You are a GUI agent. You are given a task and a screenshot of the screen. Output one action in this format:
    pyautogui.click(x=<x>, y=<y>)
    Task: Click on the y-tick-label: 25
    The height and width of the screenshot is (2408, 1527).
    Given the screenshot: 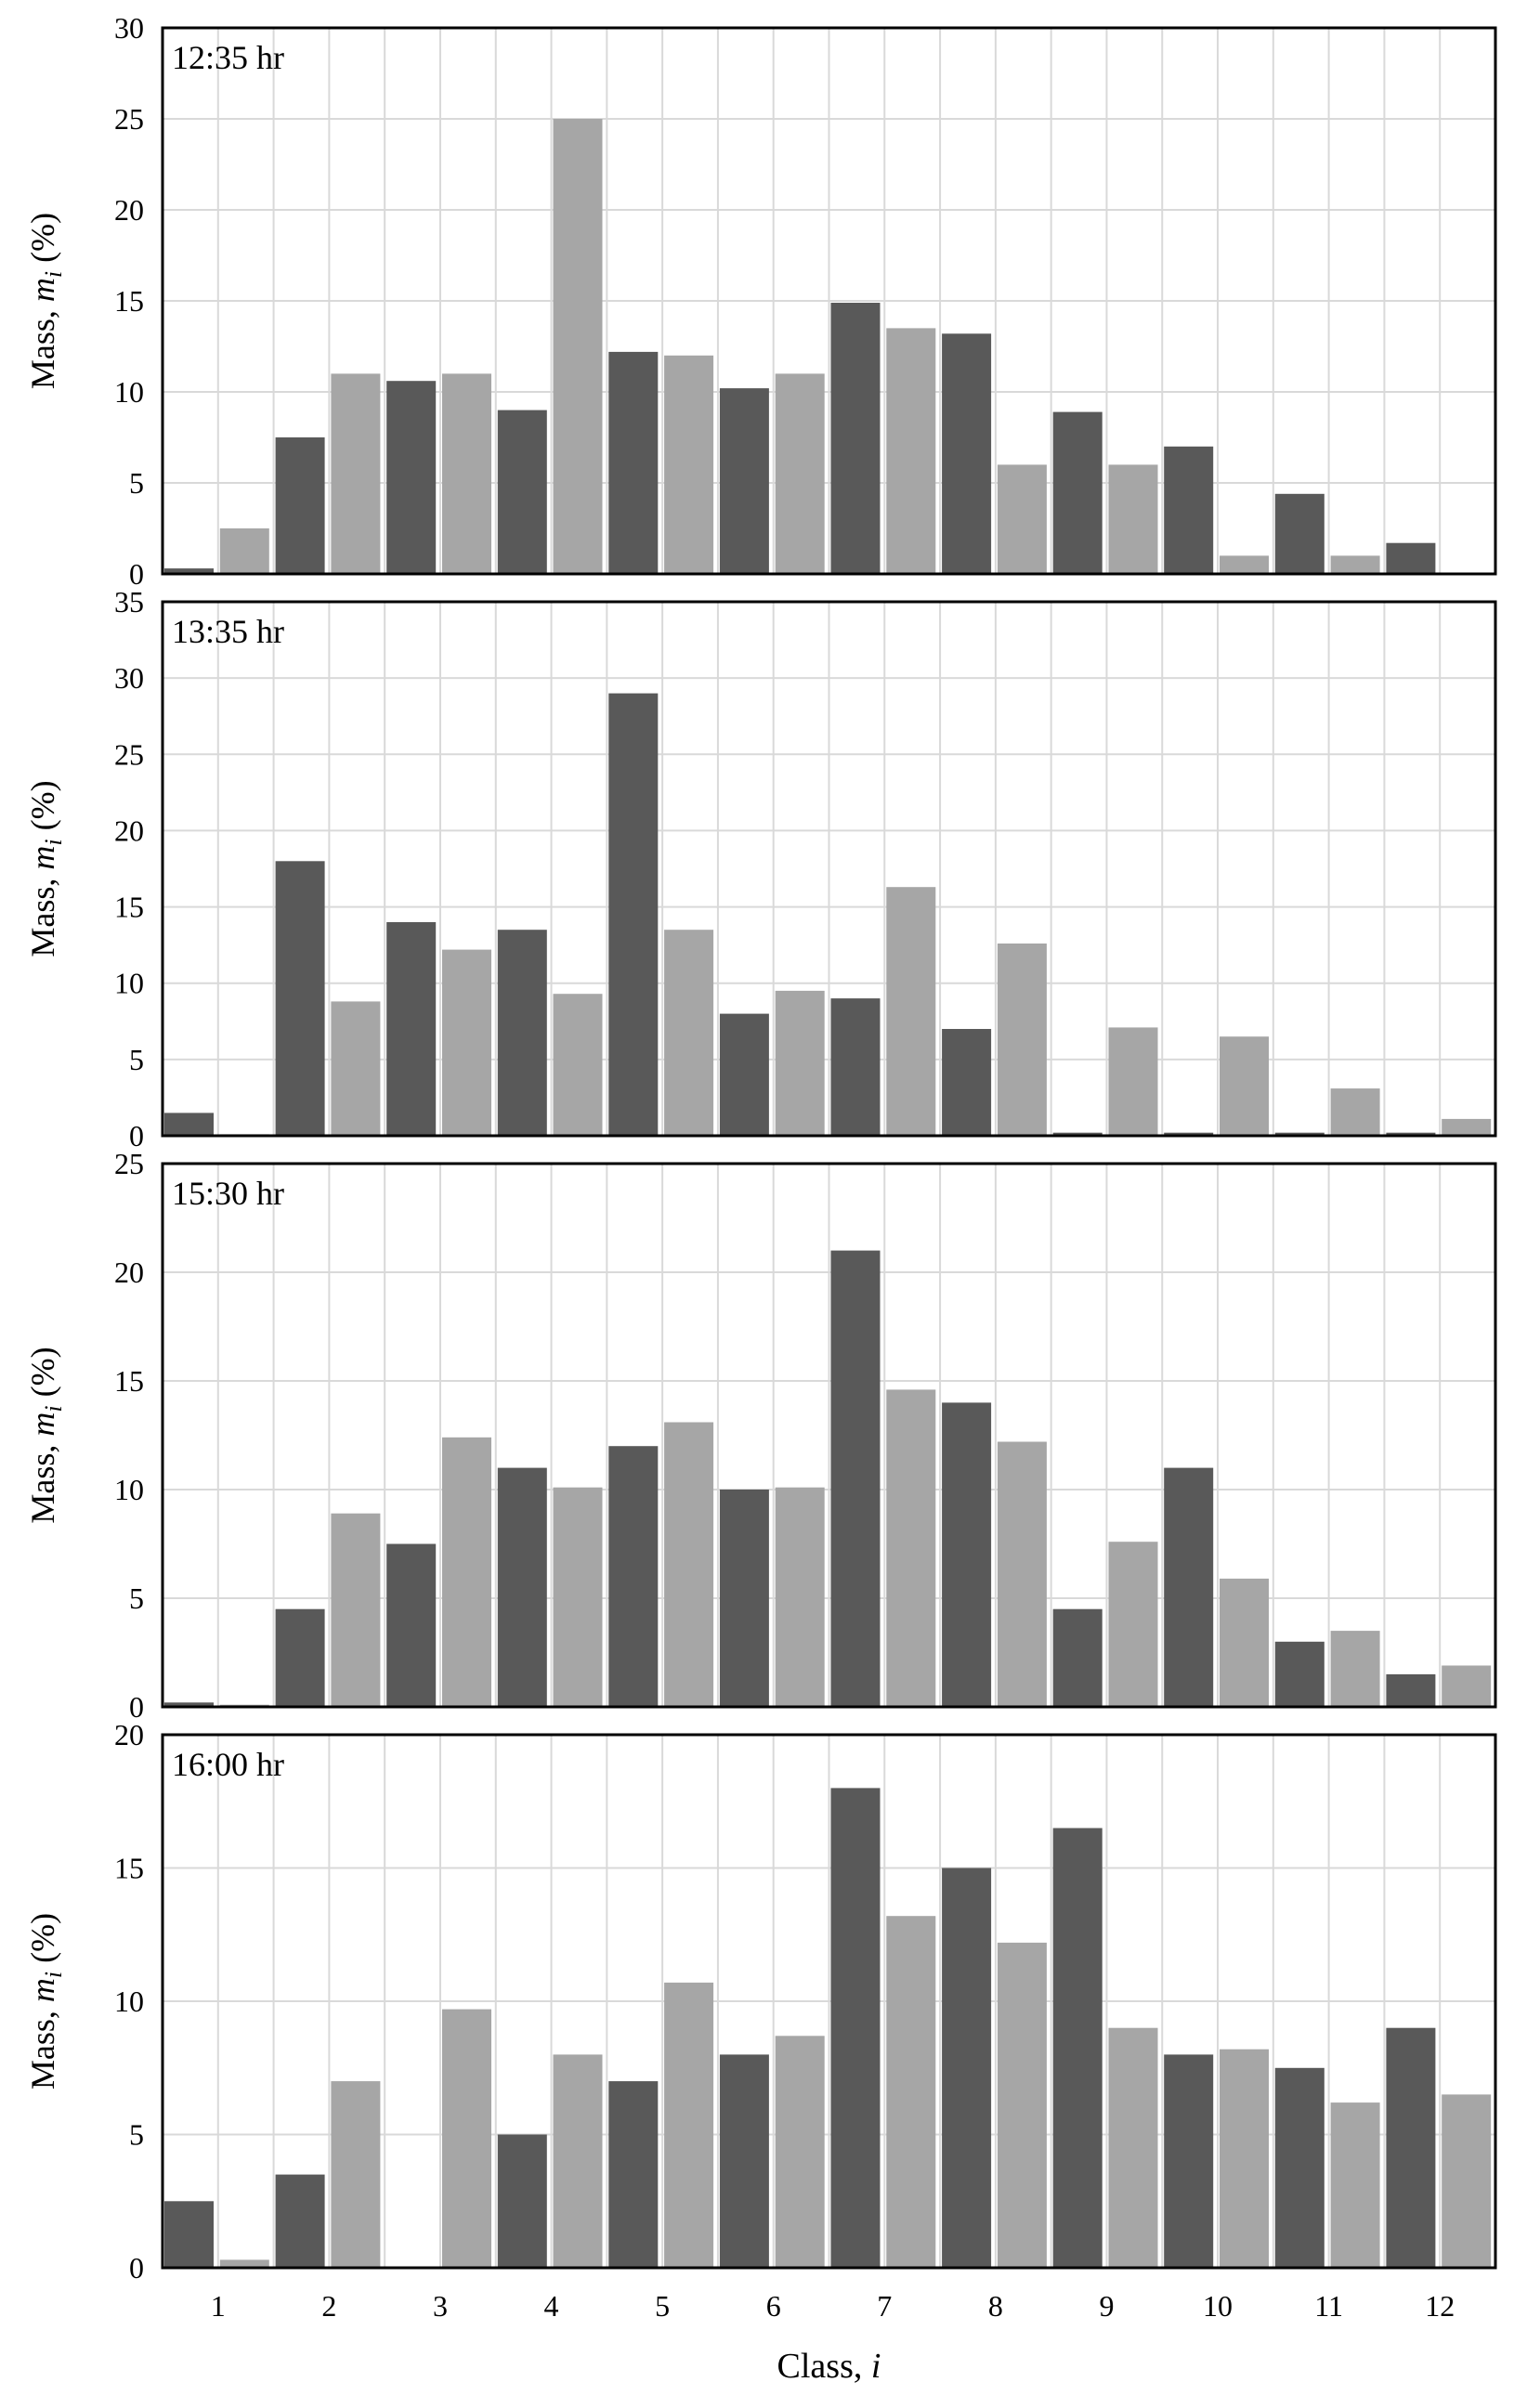 What is the action you would take?
    pyautogui.click(x=129, y=119)
    